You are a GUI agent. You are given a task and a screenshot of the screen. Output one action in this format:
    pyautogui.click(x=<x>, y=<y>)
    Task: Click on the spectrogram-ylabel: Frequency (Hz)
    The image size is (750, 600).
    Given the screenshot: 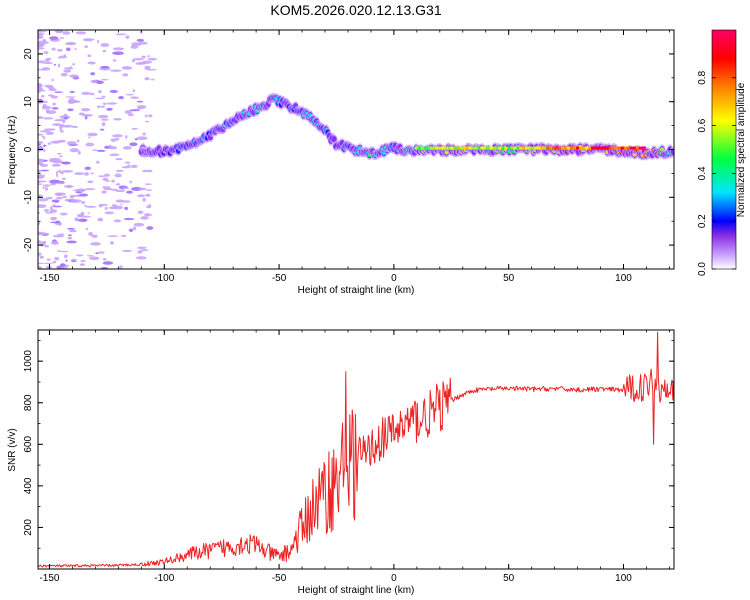 What is the action you would take?
    pyautogui.click(x=12, y=150)
    